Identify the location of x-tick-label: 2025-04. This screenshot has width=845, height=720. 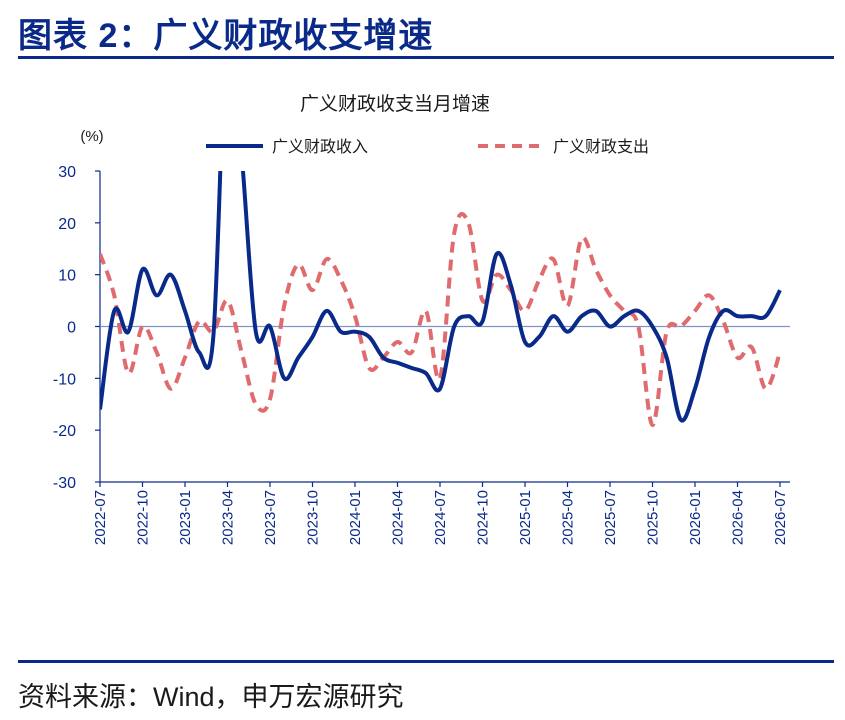
(568, 517).